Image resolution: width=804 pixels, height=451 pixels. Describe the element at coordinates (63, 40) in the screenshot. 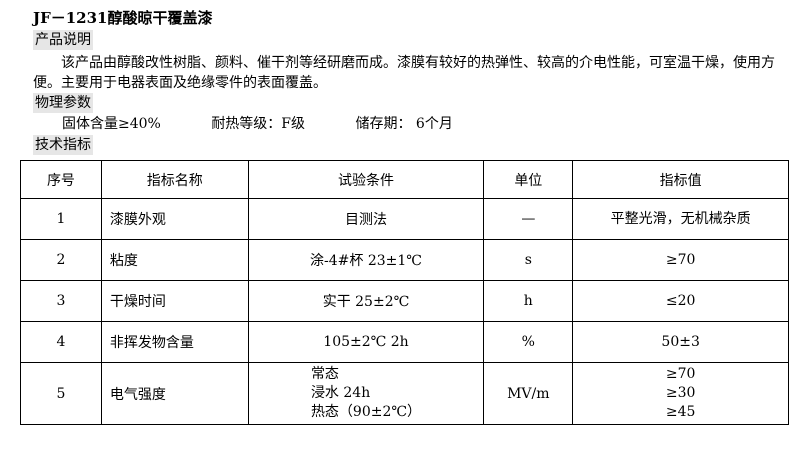

I see `section-heading-description: 产品说明` at that location.